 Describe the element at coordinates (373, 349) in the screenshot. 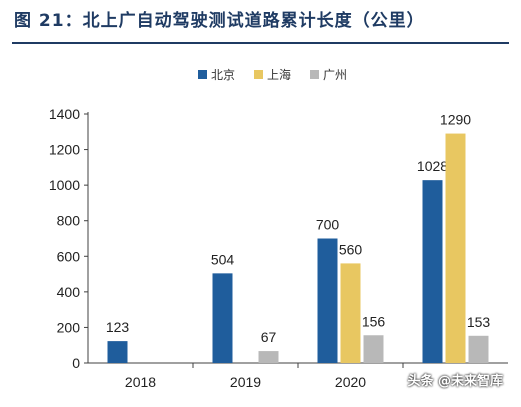

I see `bar-广州-2020` at that location.